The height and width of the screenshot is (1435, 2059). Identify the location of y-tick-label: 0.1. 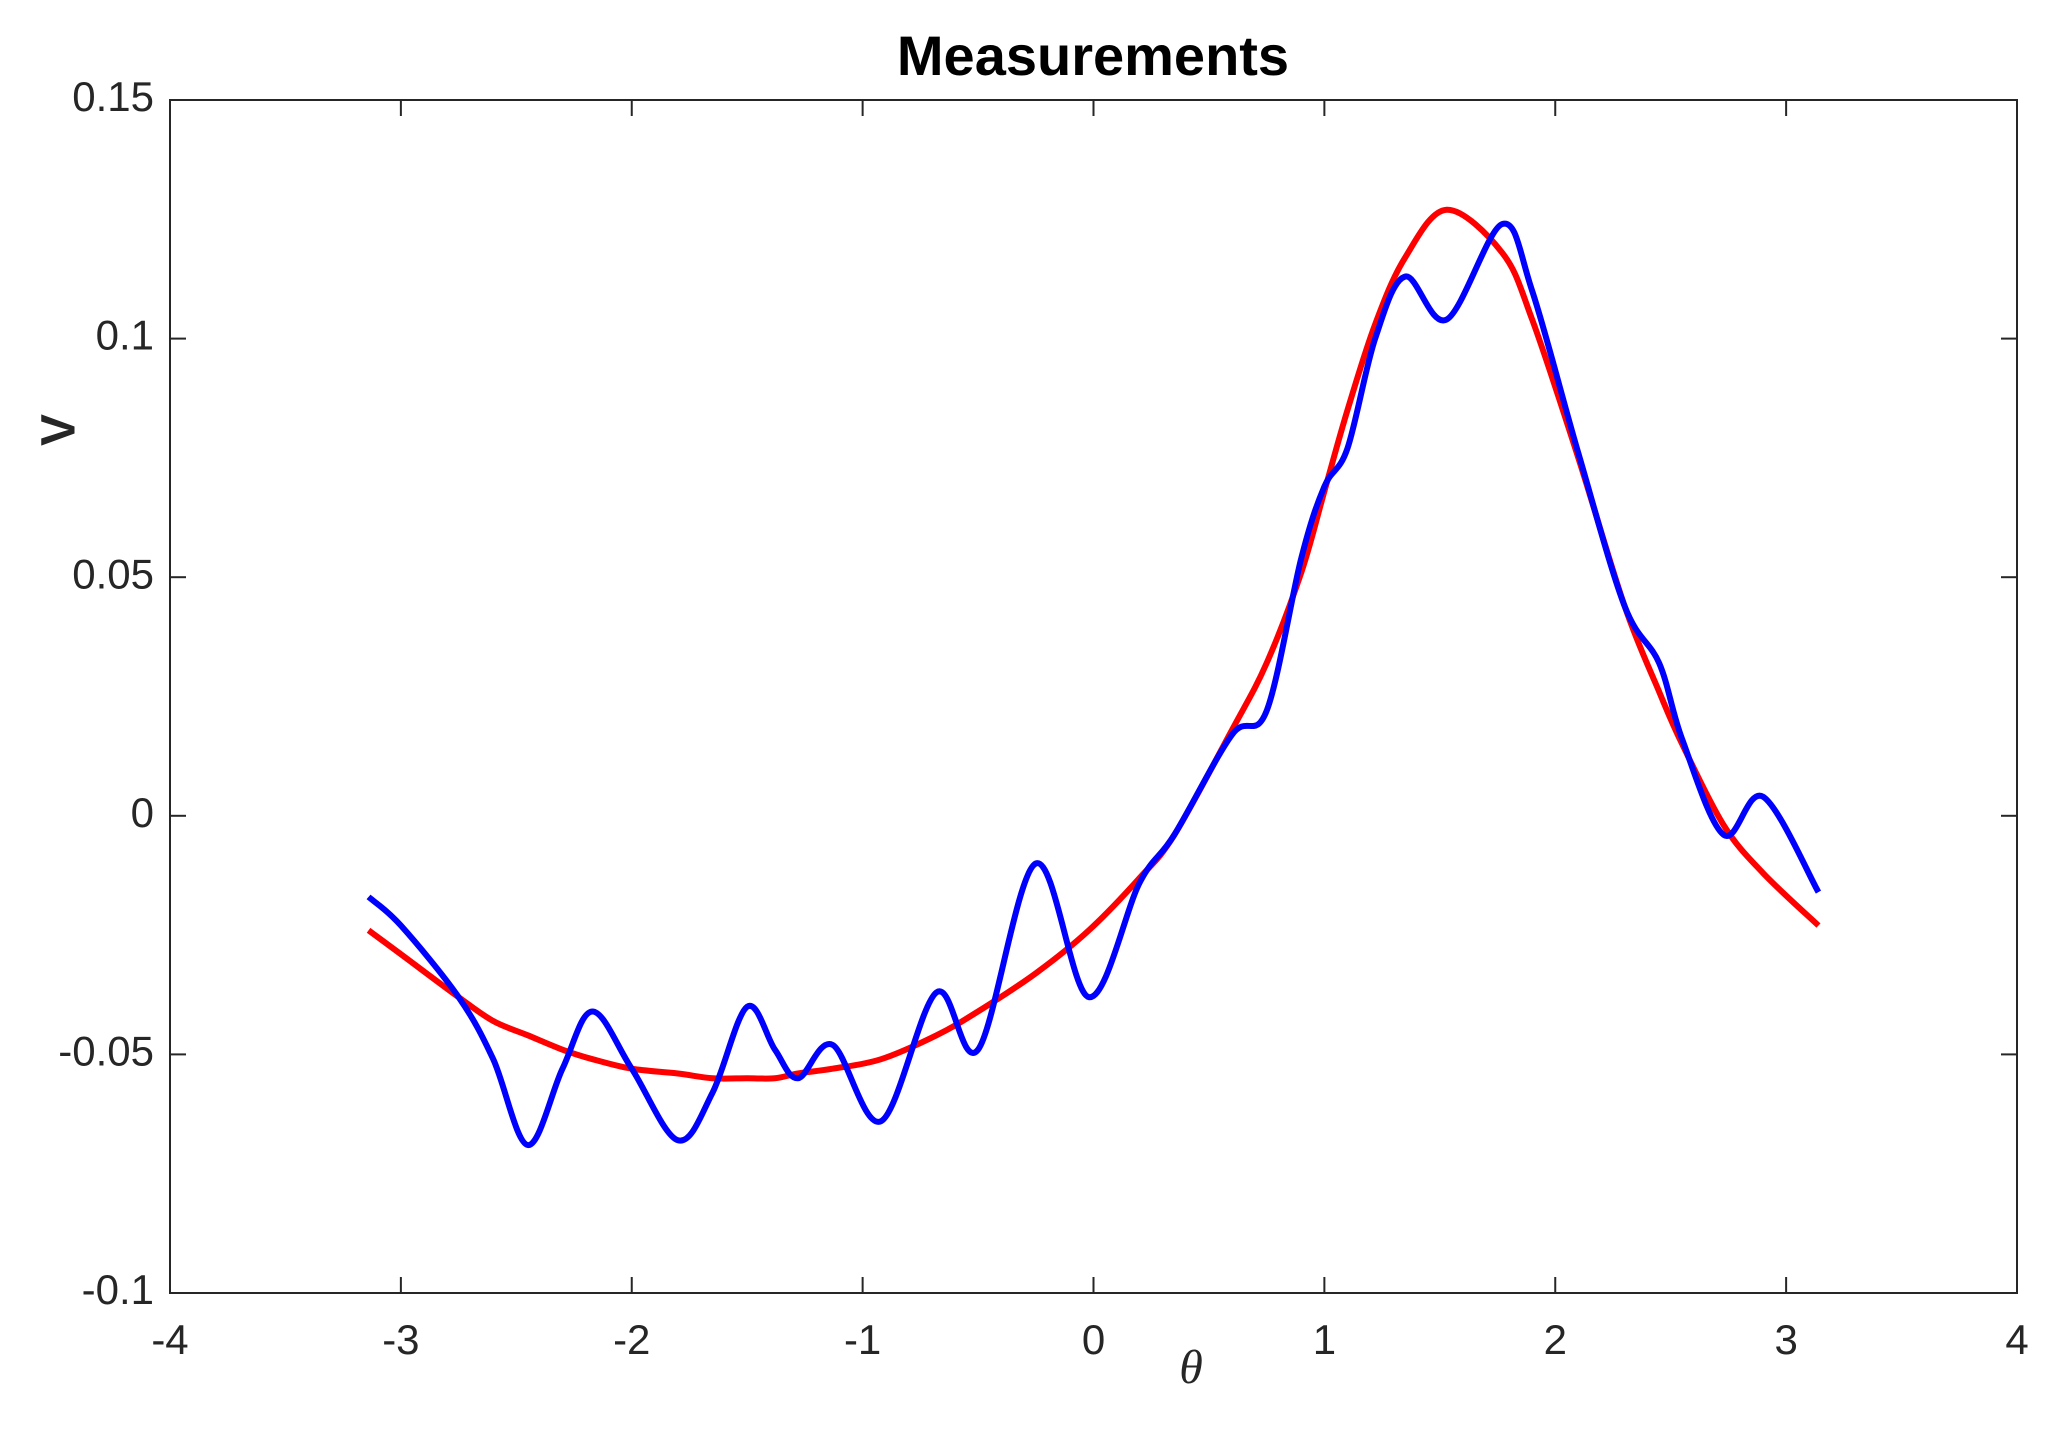
(125, 335).